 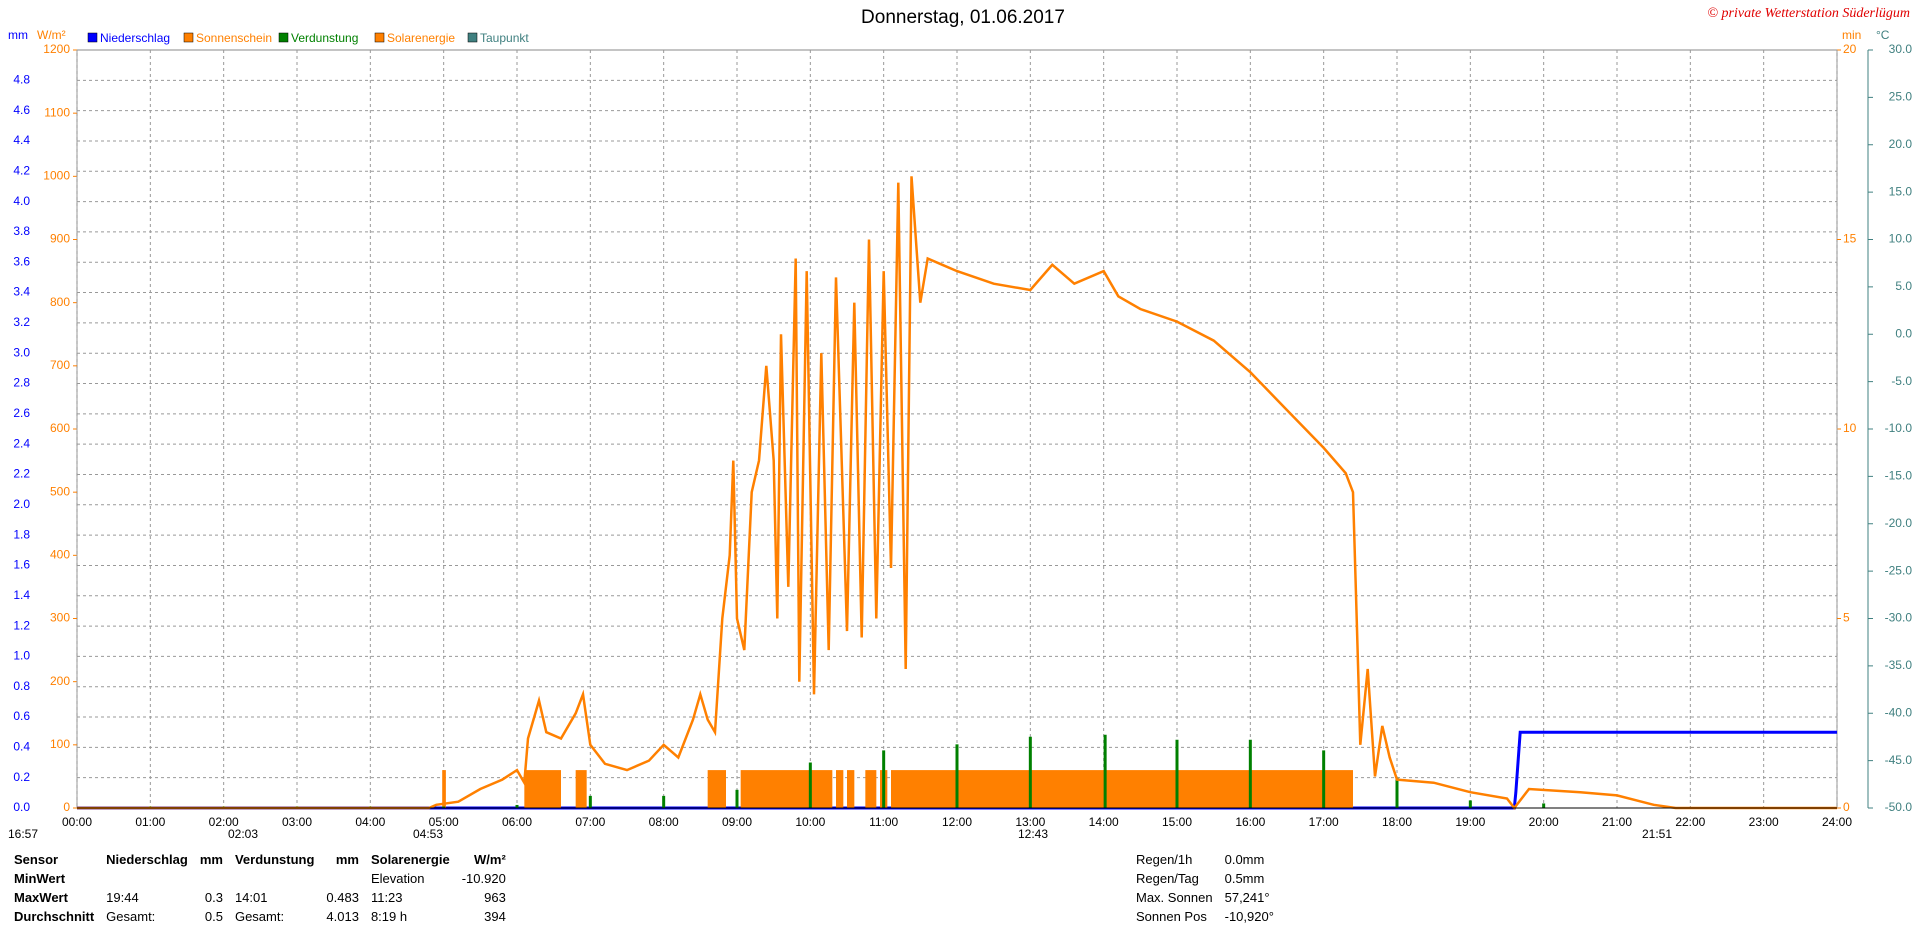 What do you see at coordinates (517, 822) in the screenshot?
I see `x-tick-label: 06:00` at bounding box center [517, 822].